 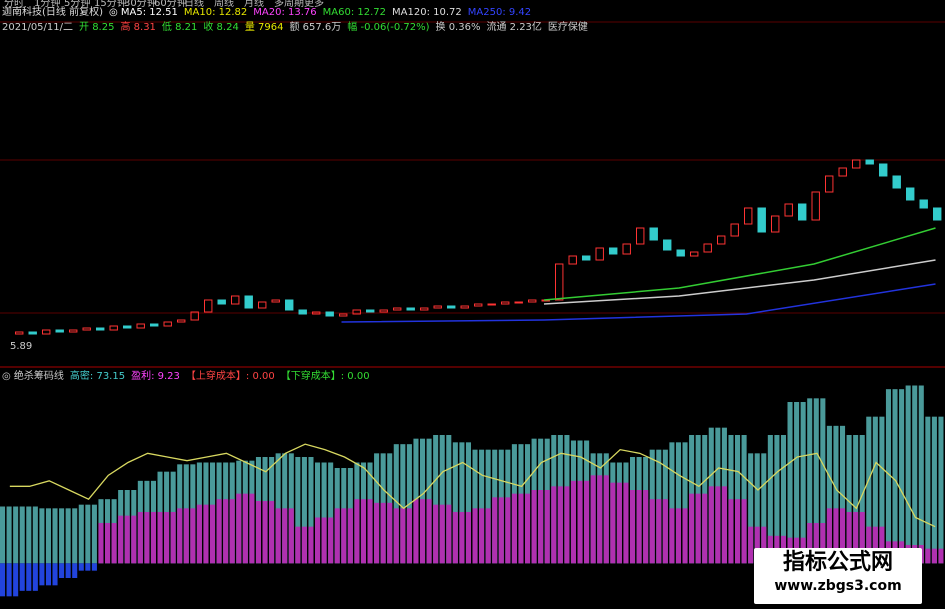 I want to click on header-field: MA250: 9.42, so click(x=499, y=12).